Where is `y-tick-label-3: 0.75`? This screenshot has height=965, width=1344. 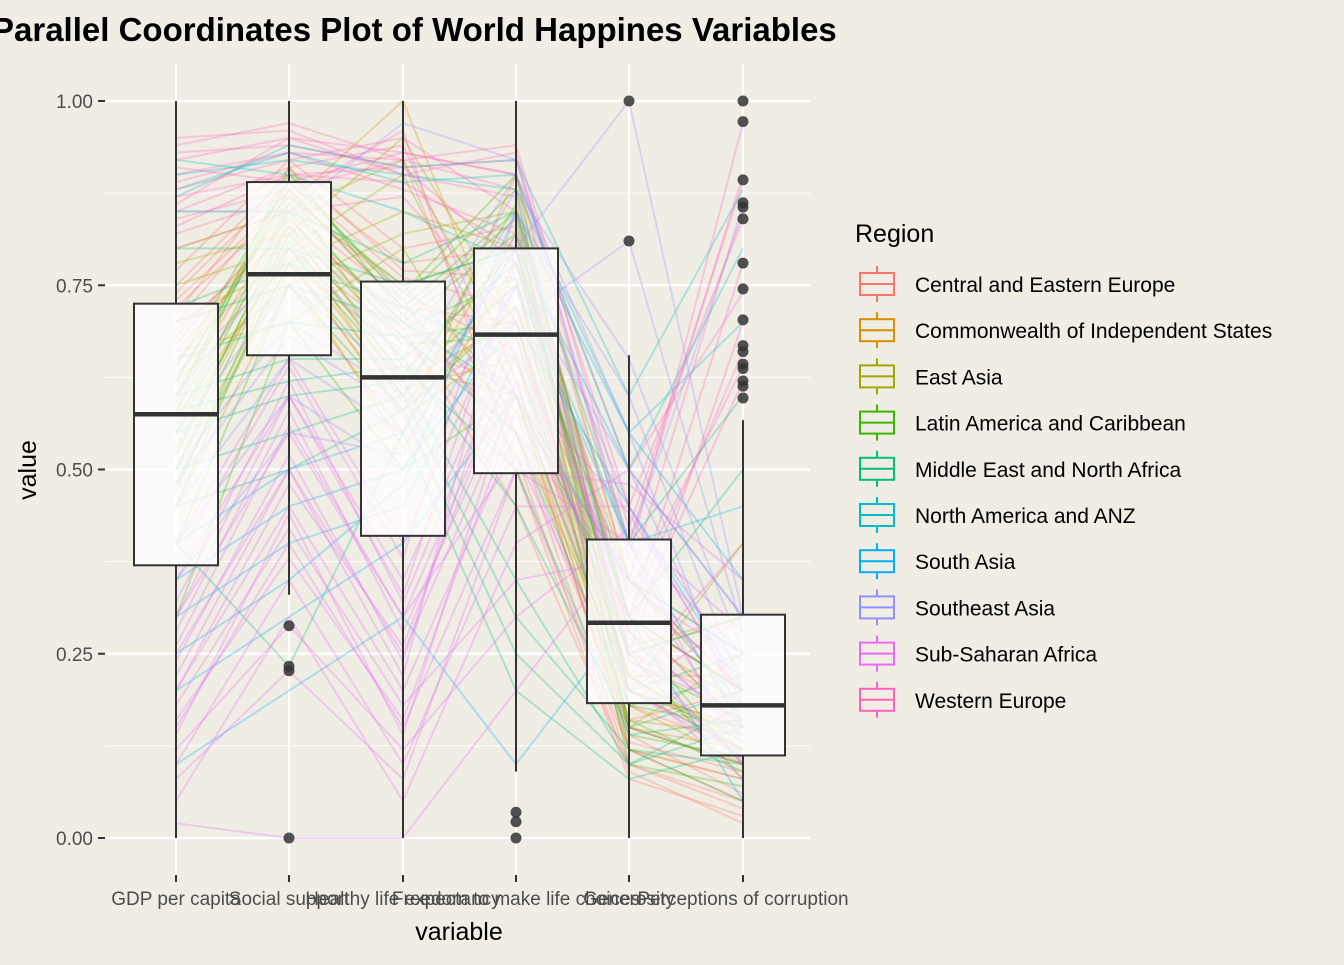
y-tick-label-3: 0.75 is located at coordinates (74, 286).